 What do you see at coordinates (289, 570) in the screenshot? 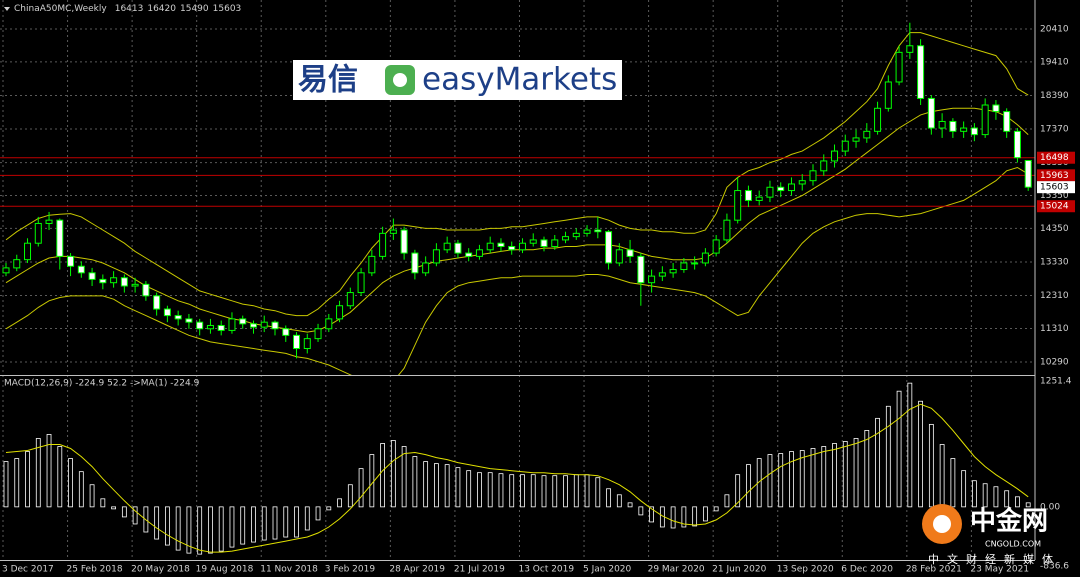
I see `x-tick-label: 11 Nov 2018` at bounding box center [289, 570].